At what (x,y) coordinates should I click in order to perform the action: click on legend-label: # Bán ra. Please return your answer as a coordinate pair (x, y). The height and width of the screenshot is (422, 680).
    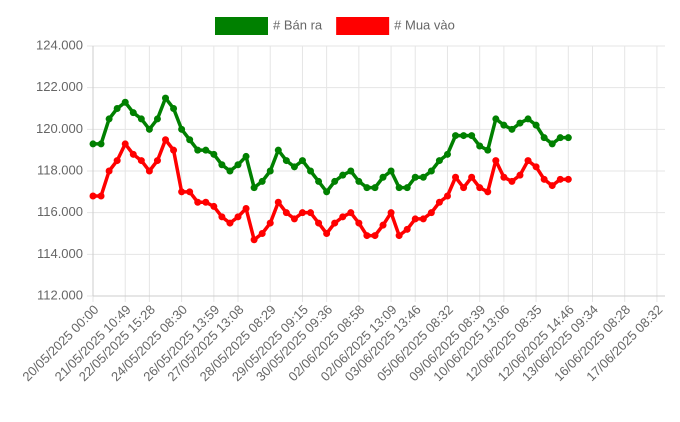
    Looking at the image, I should click on (298, 24).